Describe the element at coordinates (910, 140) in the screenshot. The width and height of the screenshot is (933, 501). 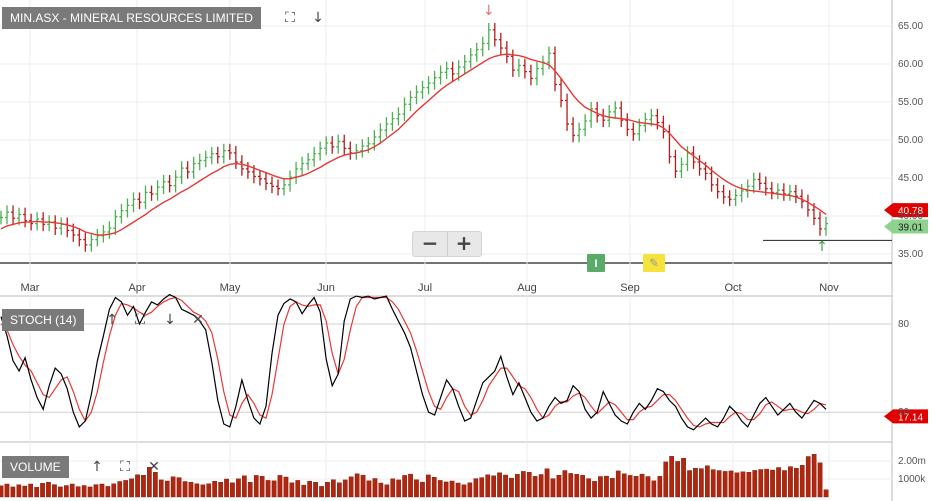
I see `price-tick-label: 50.00` at that location.